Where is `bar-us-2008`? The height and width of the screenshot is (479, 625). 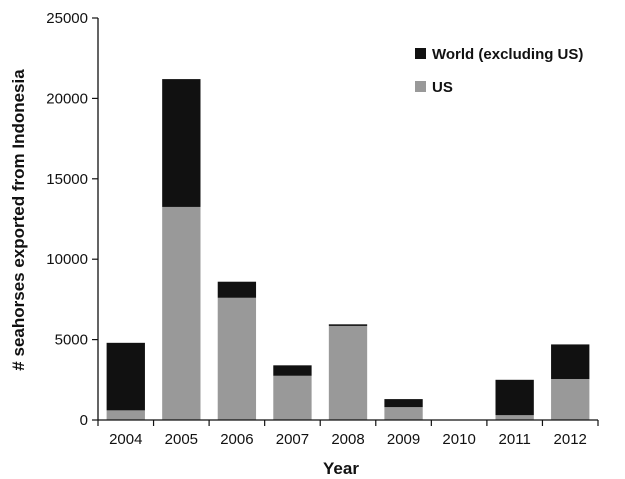 bar-us-2008 is located at coordinates (348, 373).